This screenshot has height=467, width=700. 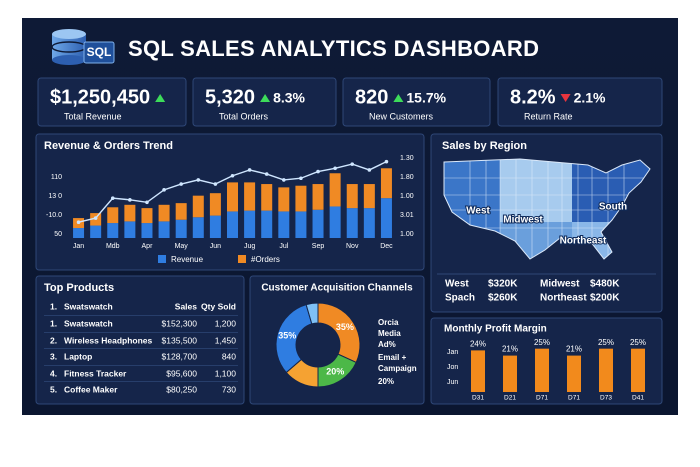 What do you see at coordinates (229, 389) in the screenshot?
I see `table-cell: 730` at bounding box center [229, 389].